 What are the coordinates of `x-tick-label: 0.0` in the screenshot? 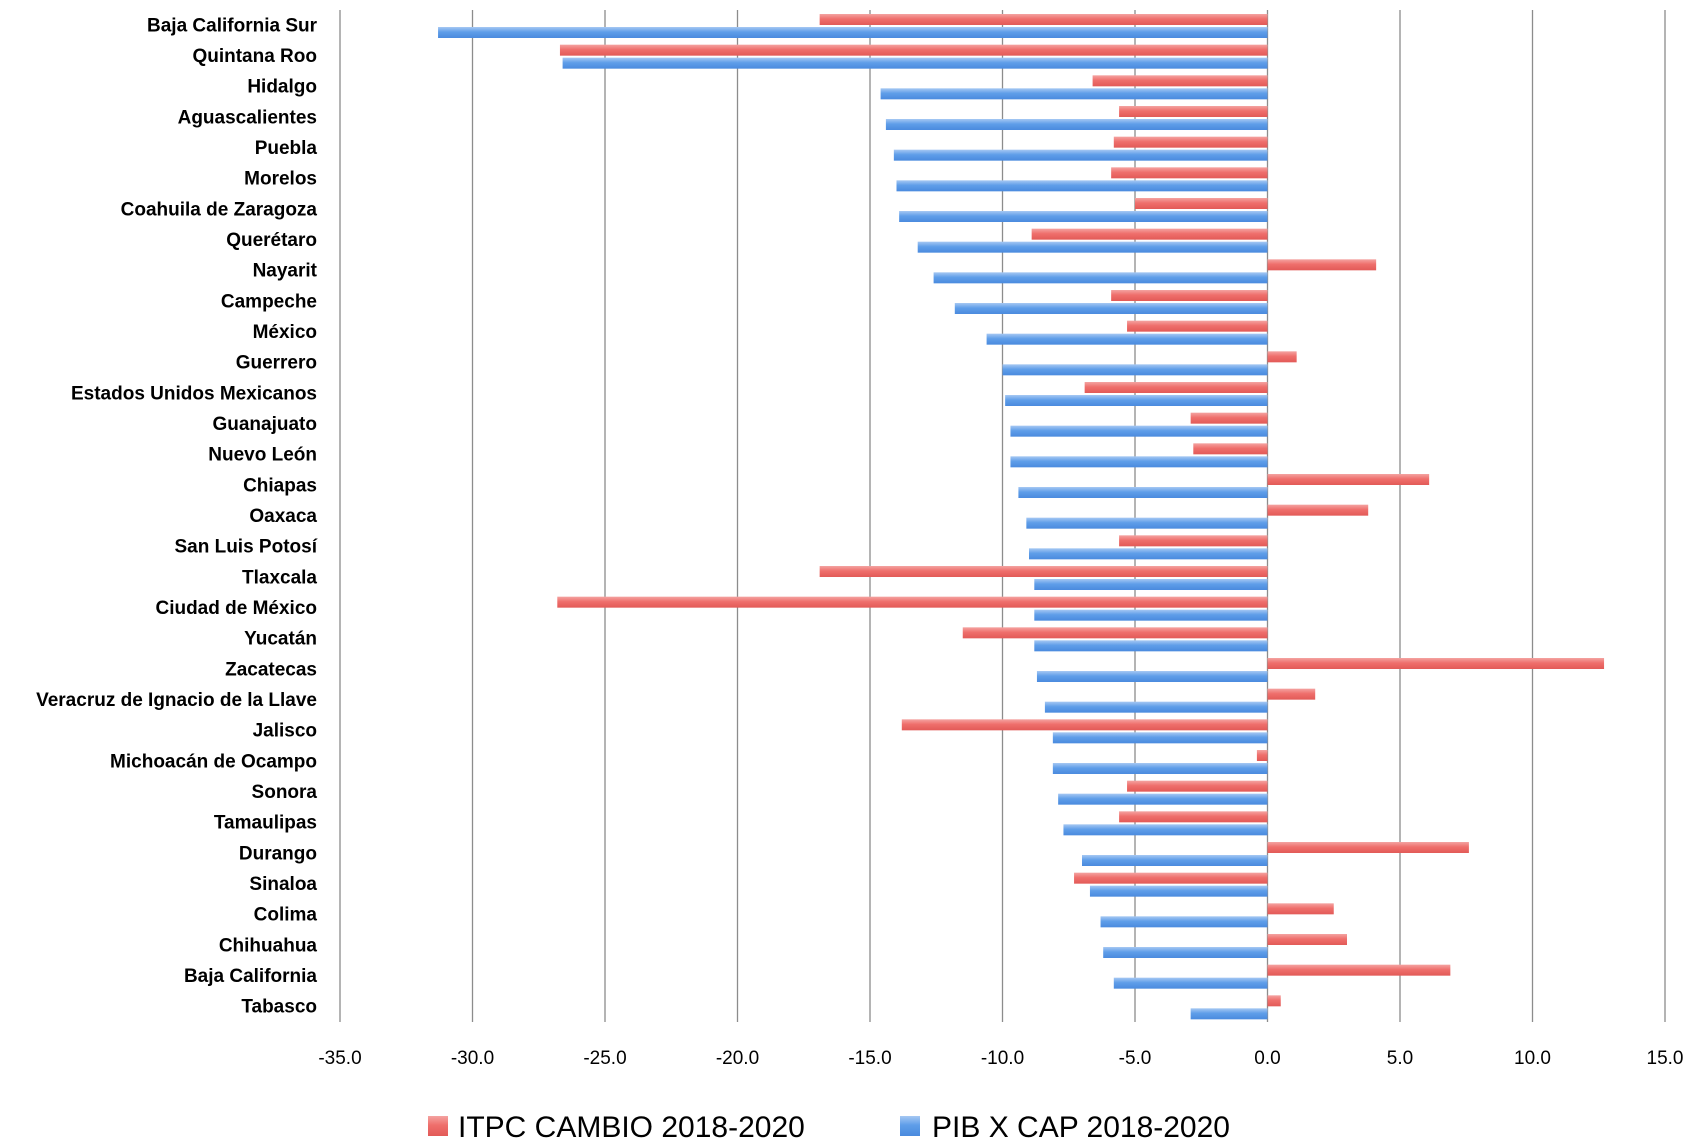 It's located at (1267, 1058).